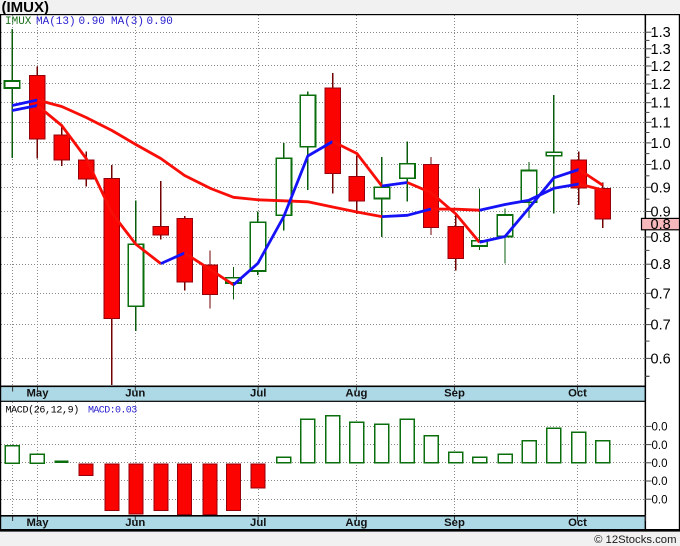 Image resolution: width=680 pixels, height=546 pixels. What do you see at coordinates (26, 8) in the screenshot?
I see `svg-text: (IMUX)` at bounding box center [26, 8].